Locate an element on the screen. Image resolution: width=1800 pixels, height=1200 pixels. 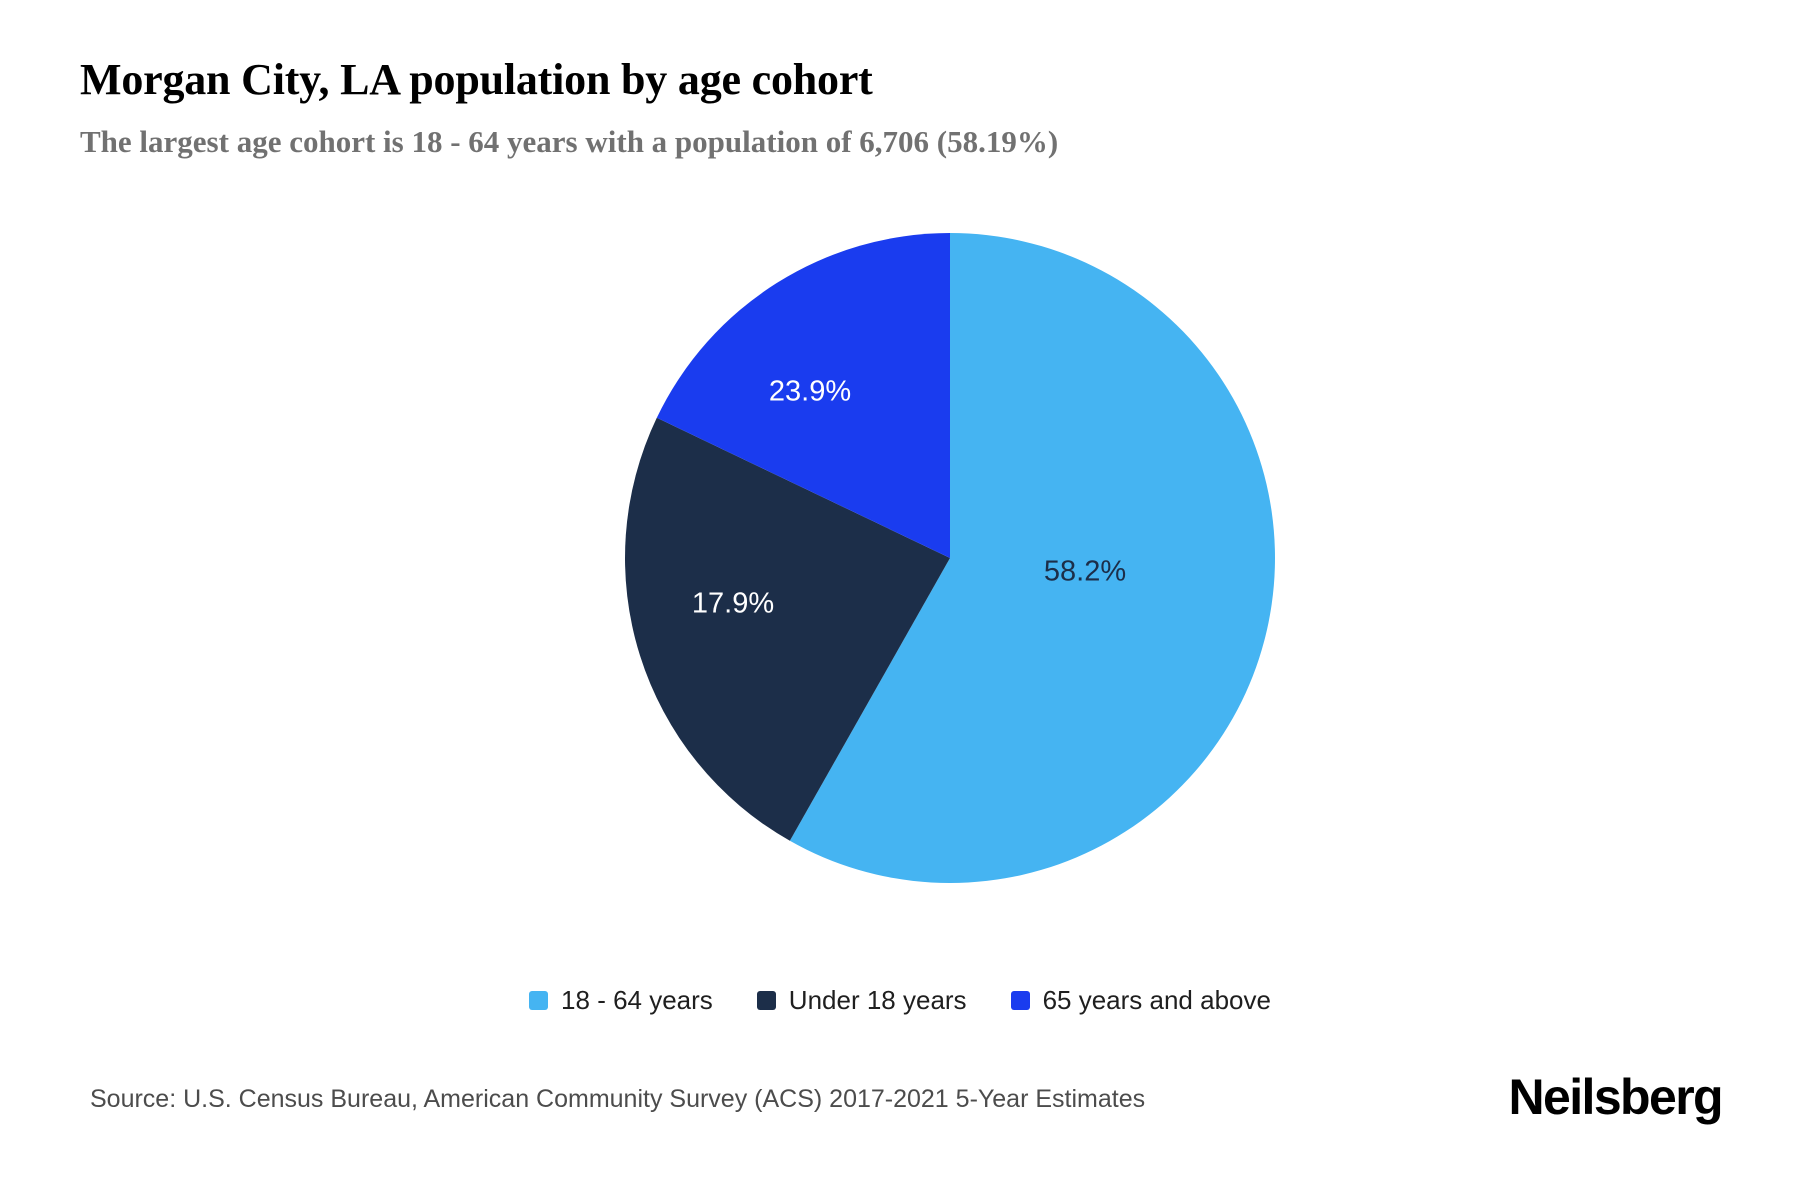
pie-label-group: 58.2% 23.9% 17.9% is located at coordinates (909, 498).